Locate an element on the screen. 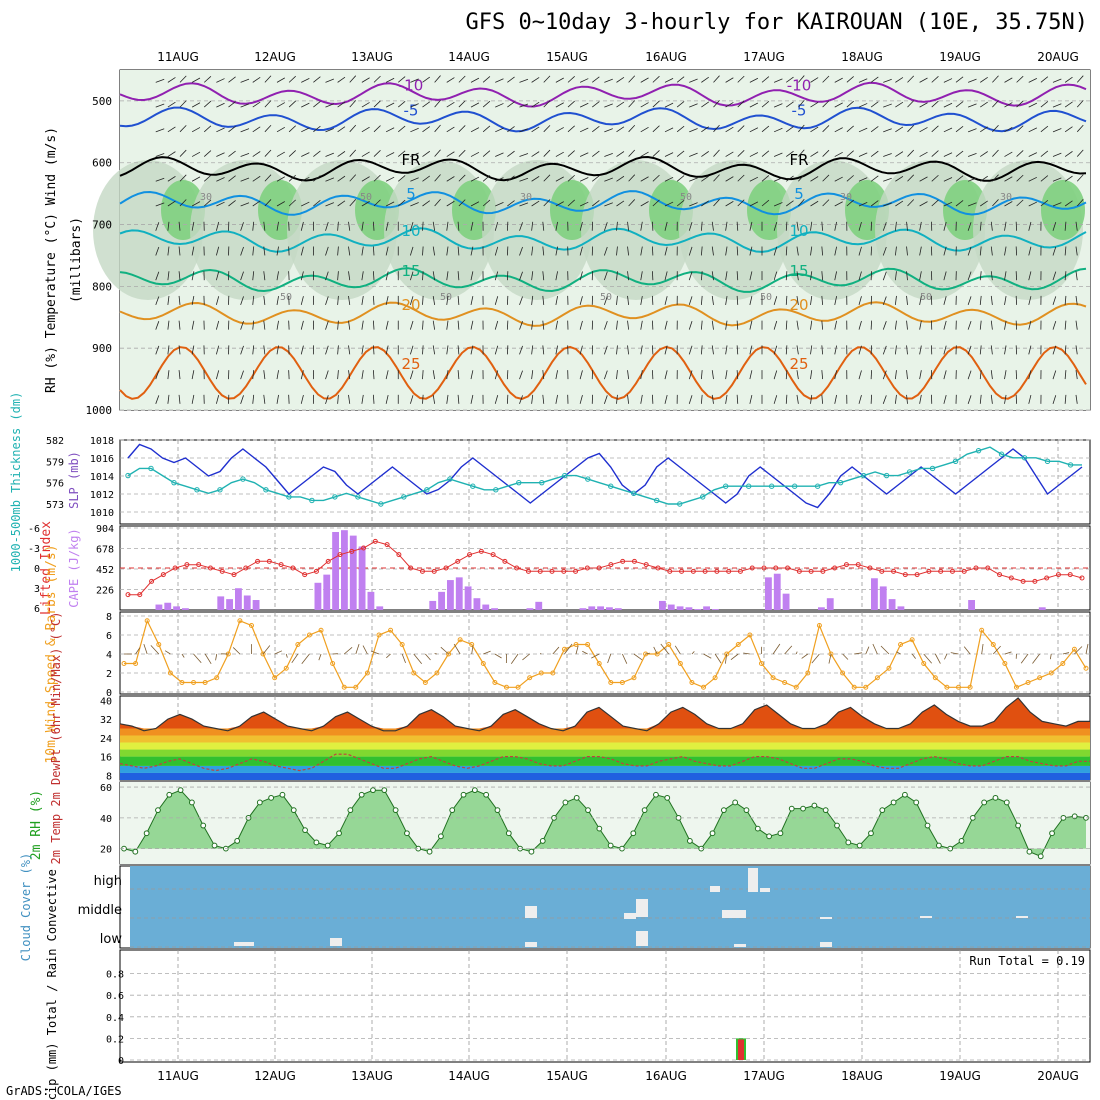 This screenshot has width=1100, height=1100. date-label-bottom: 18AUG is located at coordinates (862, 1076).